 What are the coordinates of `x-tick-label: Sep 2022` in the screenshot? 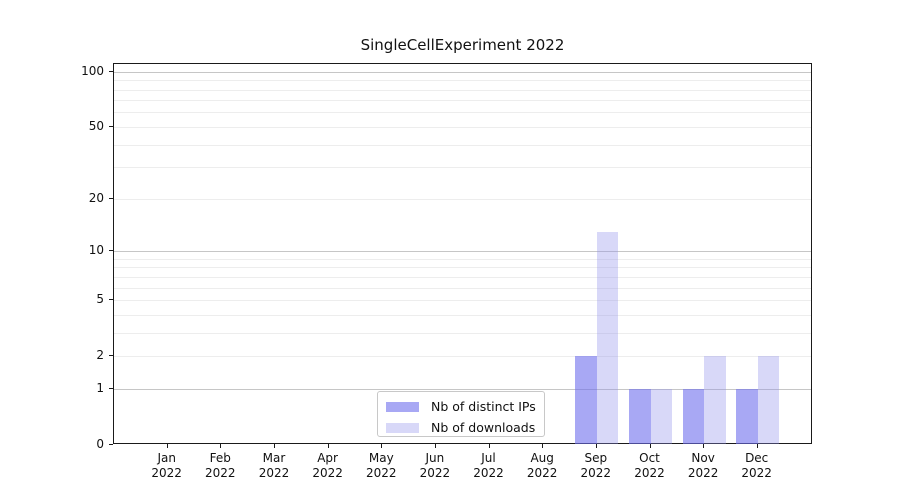 It's located at (596, 466).